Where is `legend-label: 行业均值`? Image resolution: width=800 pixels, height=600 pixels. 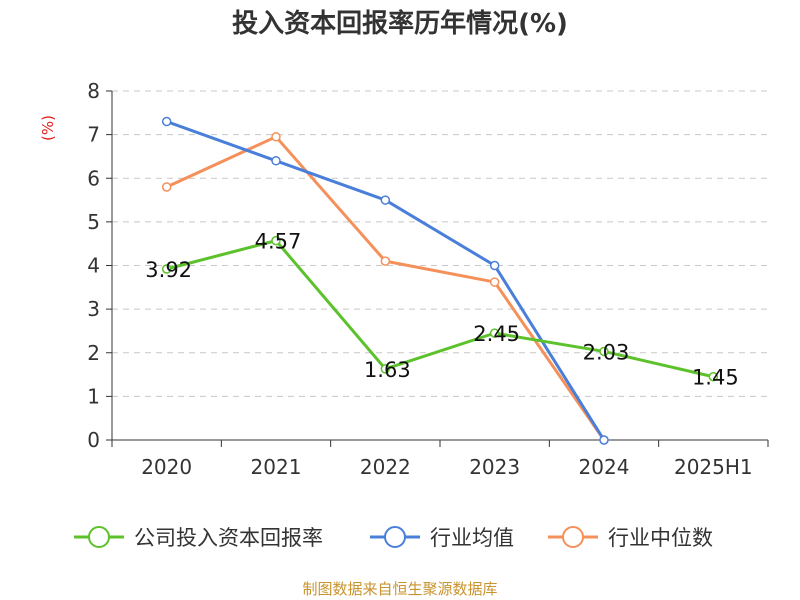 legend-label: 行业均值 is located at coordinates (472, 538).